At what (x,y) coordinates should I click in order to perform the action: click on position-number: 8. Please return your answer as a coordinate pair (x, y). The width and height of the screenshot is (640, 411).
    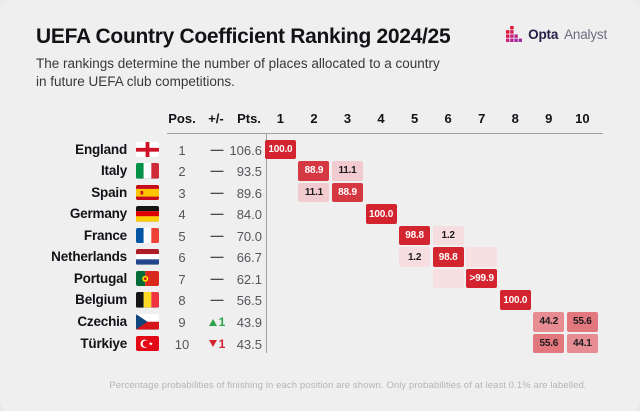
    Looking at the image, I should click on (515, 118).